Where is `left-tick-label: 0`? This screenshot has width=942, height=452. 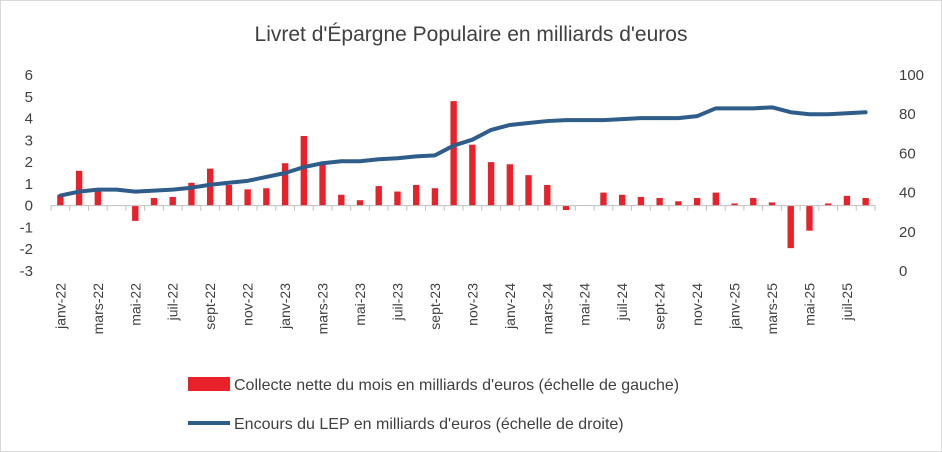 left-tick-label: 0 is located at coordinates (29, 206).